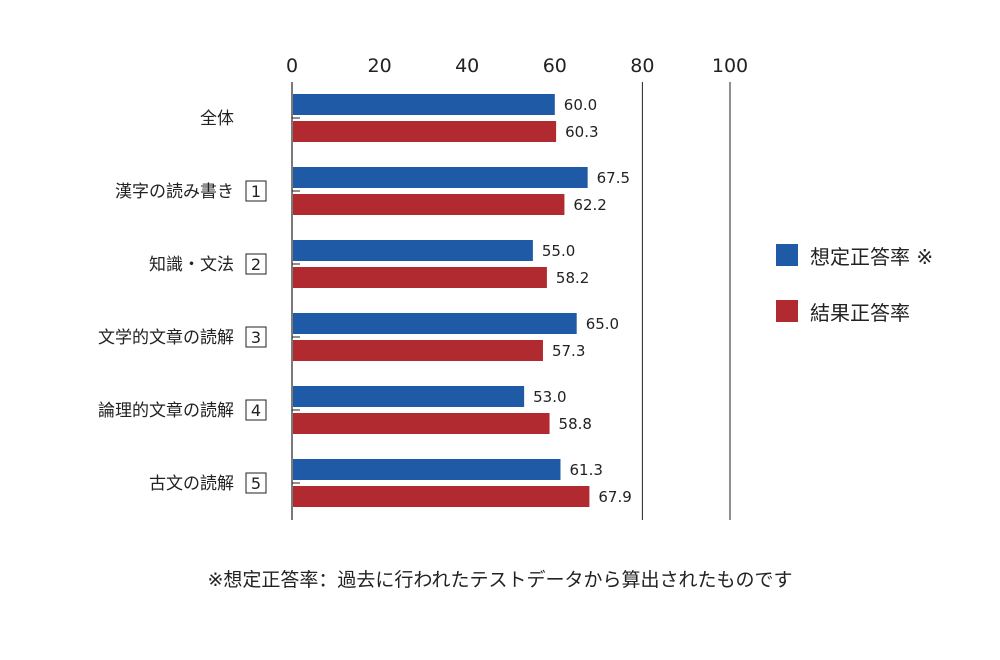  I want to click on data-label-result: 58.2, so click(572, 278).